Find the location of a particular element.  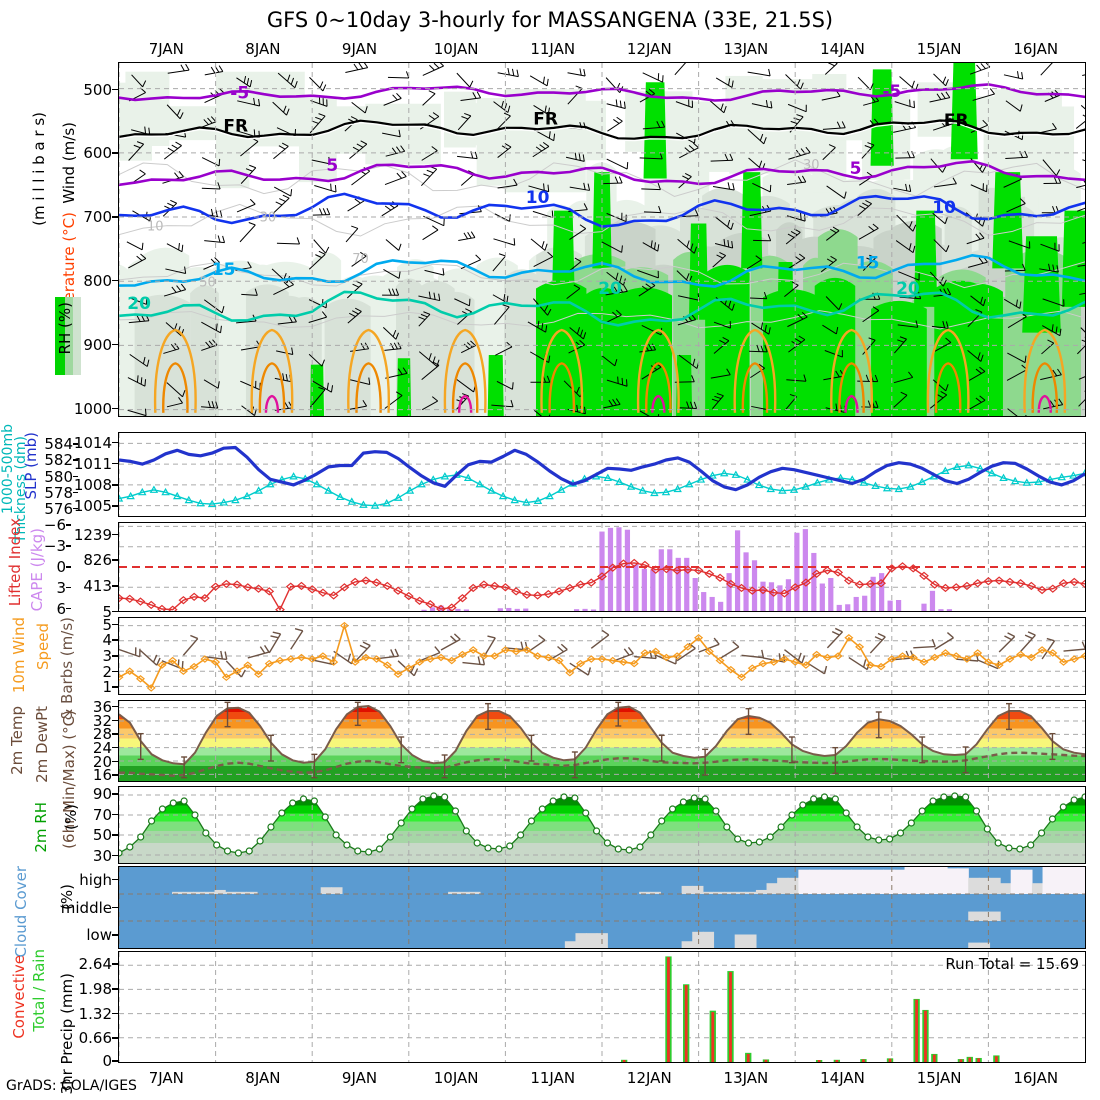

axis-tick-label: 0 is located at coordinates (61, 567).